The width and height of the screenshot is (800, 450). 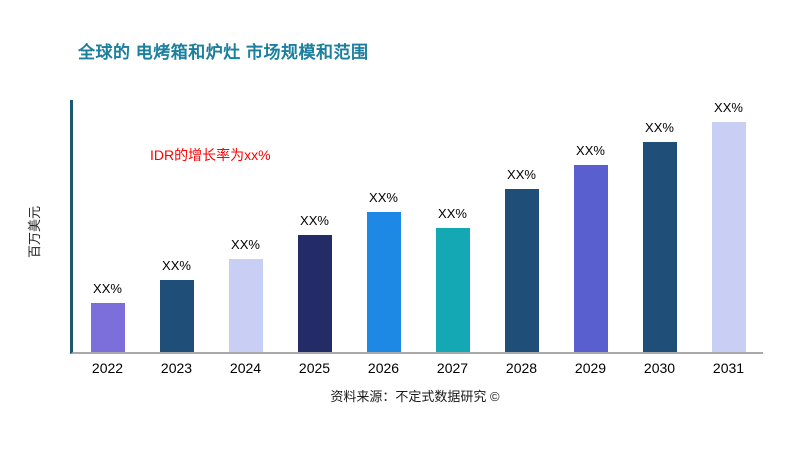 I want to click on x-tick-label: 2022, so click(x=107, y=368).